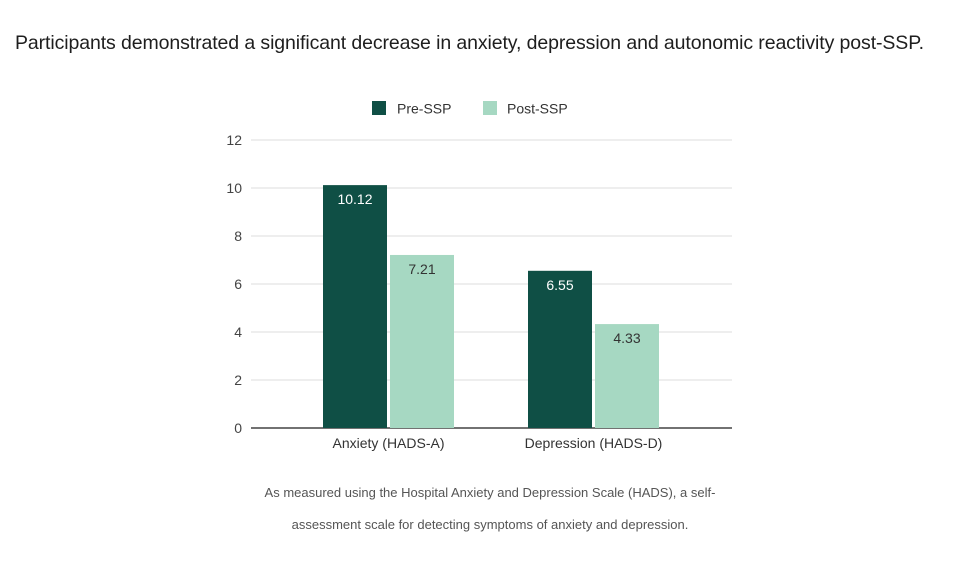 Image resolution: width=962 pixels, height=564 pixels. What do you see at coordinates (424, 109) in the screenshot?
I see `legend-label-pre-ssp: Pre-SSP` at bounding box center [424, 109].